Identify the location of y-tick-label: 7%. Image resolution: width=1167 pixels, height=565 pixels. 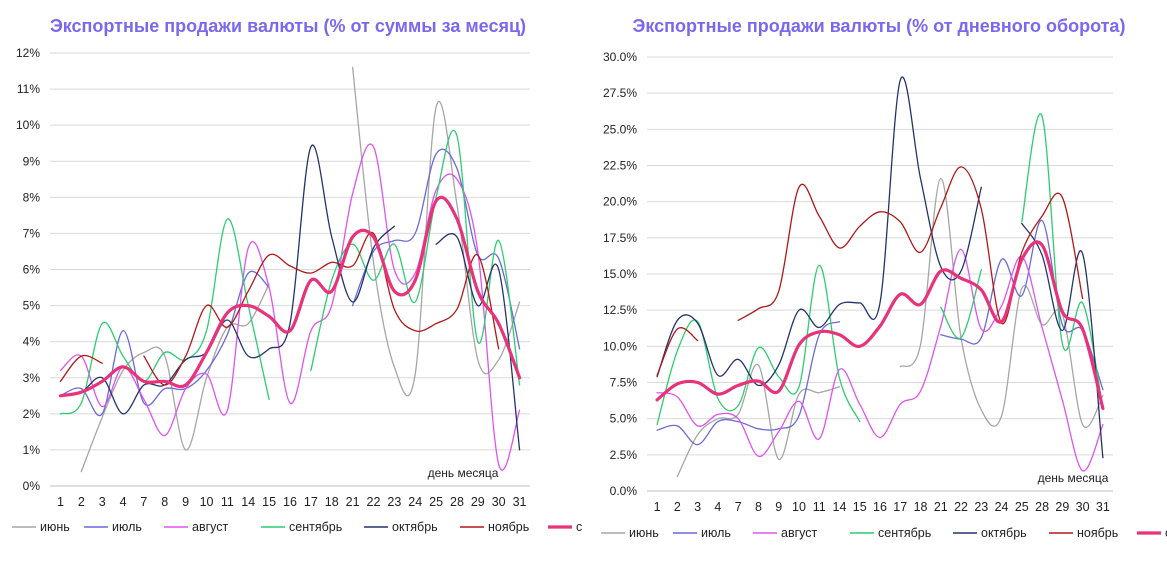
(32, 233).